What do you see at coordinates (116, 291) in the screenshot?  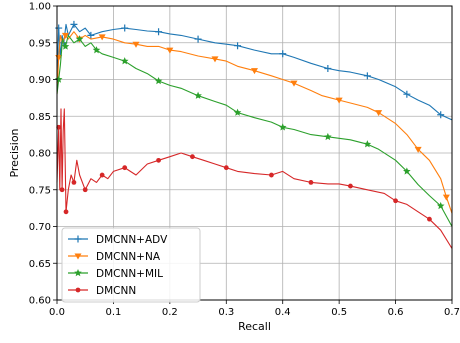 I see `legend-label: DMCNN` at bounding box center [116, 291].